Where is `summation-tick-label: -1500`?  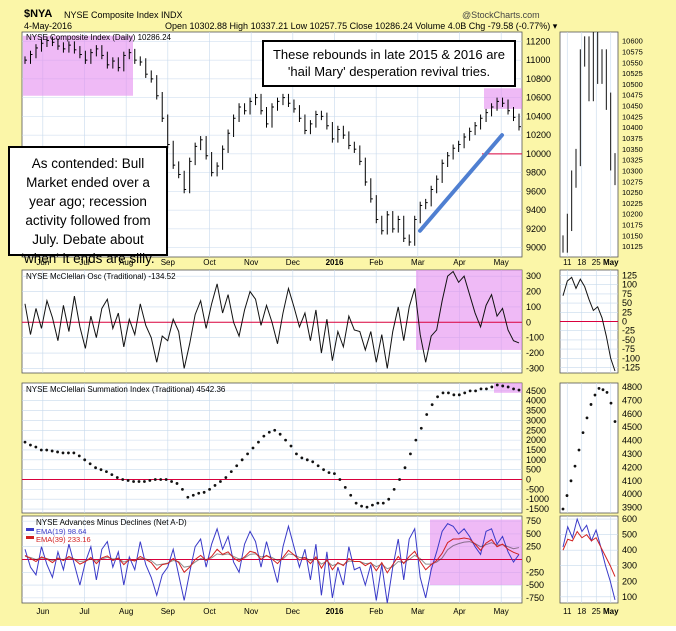
summation-tick-label: -1500 is located at coordinates (537, 509).